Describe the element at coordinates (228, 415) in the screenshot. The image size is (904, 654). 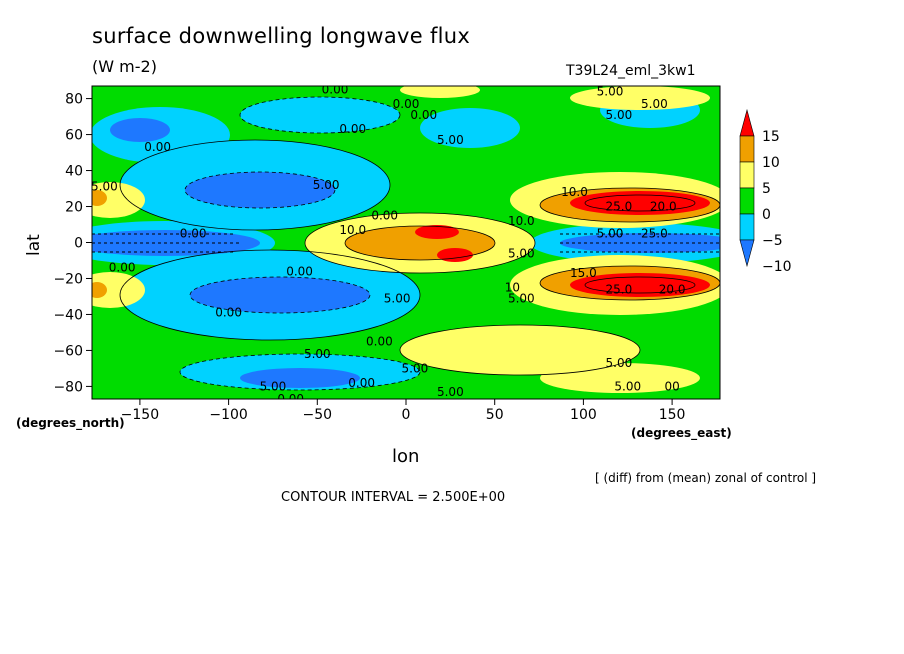
I see `x-tick-label: −100` at that location.